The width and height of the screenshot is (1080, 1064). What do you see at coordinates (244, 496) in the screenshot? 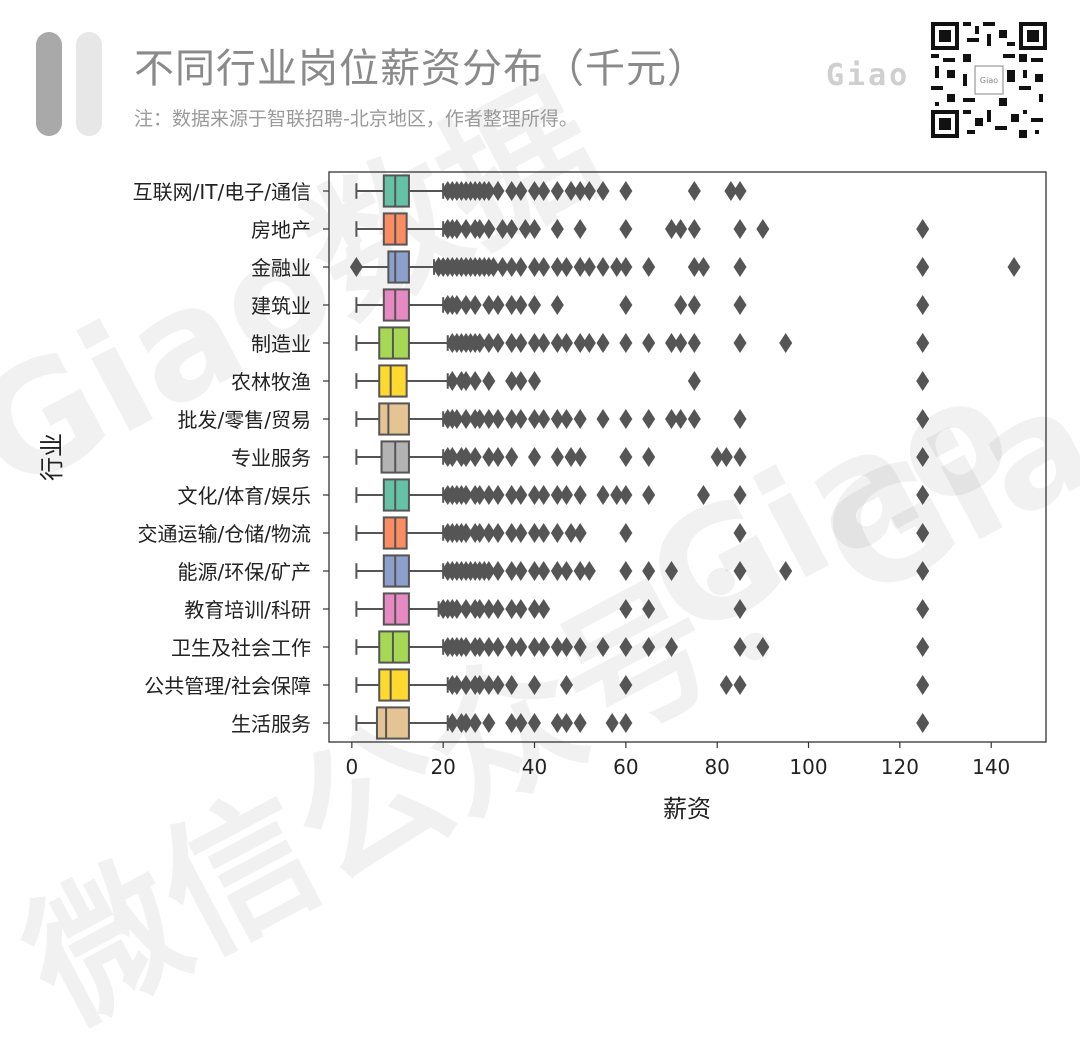
I see `y-tick-label: 文化/体育/娱乐` at bounding box center [244, 496].